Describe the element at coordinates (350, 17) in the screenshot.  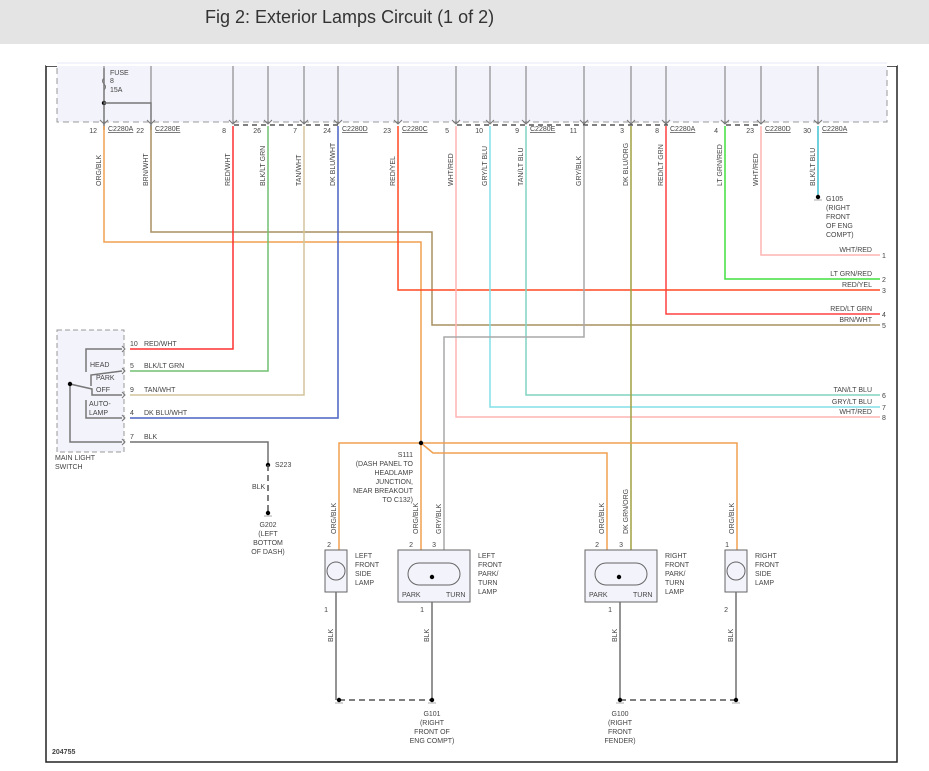
I see `page-title: Fig 2: Exterior Lamps Circuit (1 of 2)` at that location.